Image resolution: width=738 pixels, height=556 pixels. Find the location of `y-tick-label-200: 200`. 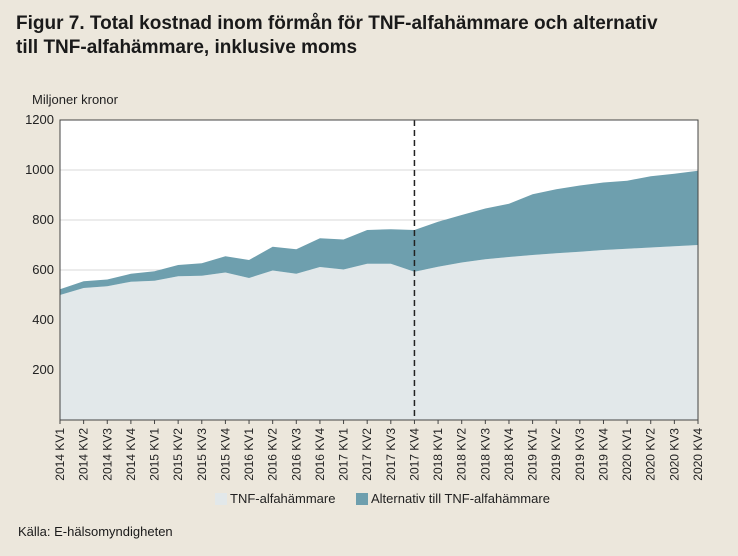

y-tick-label-200: 200 is located at coordinates (43, 369).